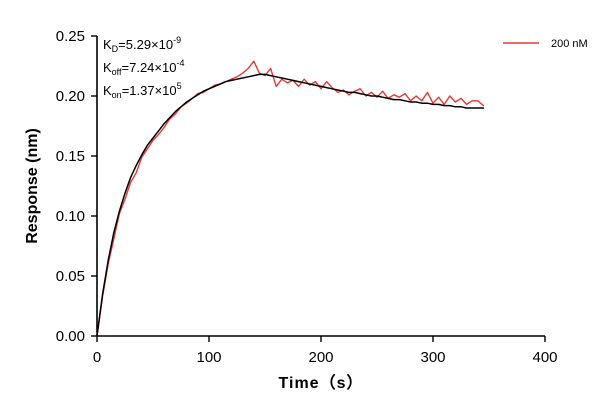 This screenshot has height=417, width=616. I want to click on y-tick-label: 0.10, so click(70, 216).